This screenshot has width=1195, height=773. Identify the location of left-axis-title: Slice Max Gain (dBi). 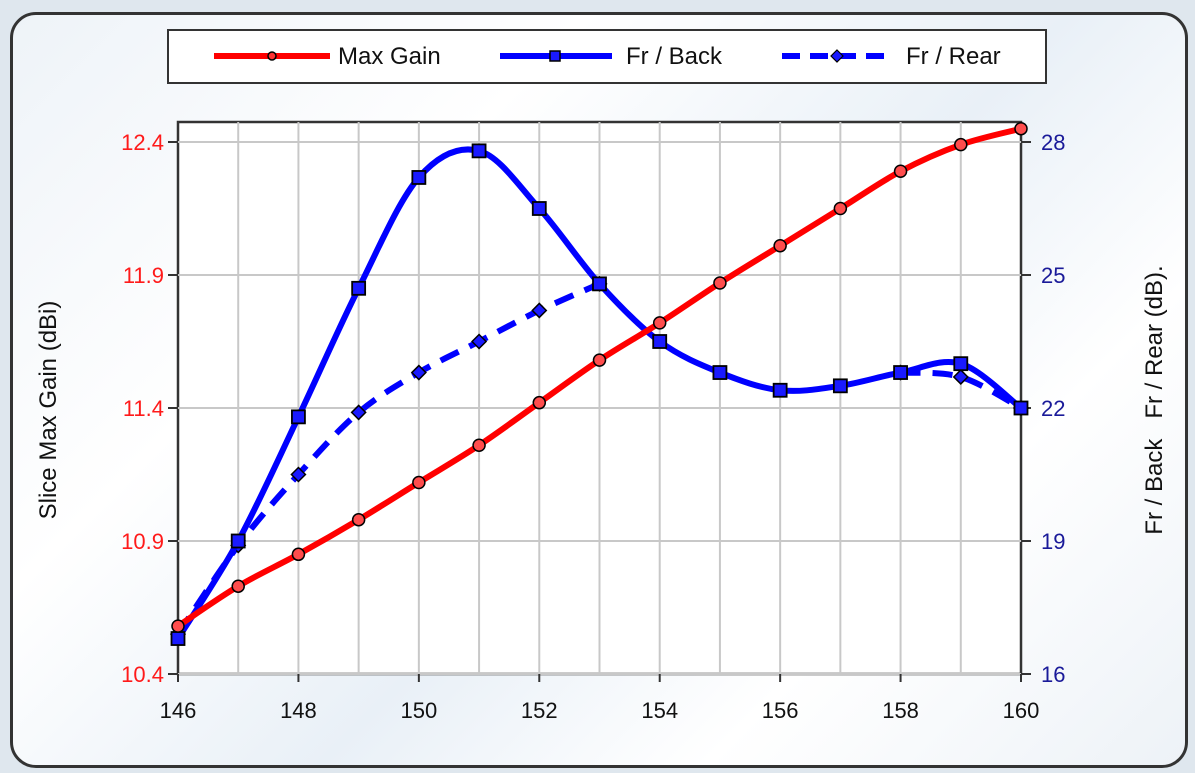
(48, 410).